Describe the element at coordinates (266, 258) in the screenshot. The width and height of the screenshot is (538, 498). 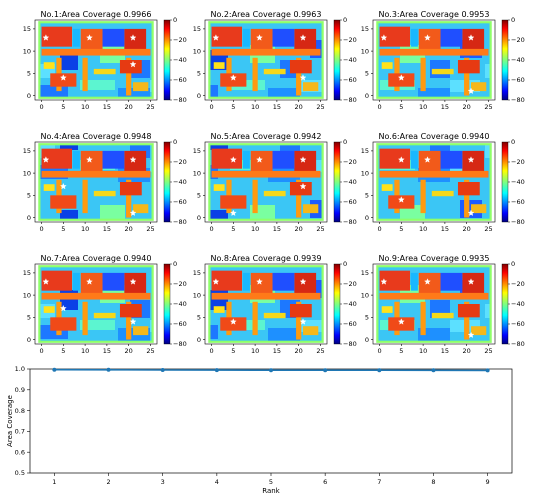
I see `panel-title: No.8:Area Coverage 0.9939` at that location.